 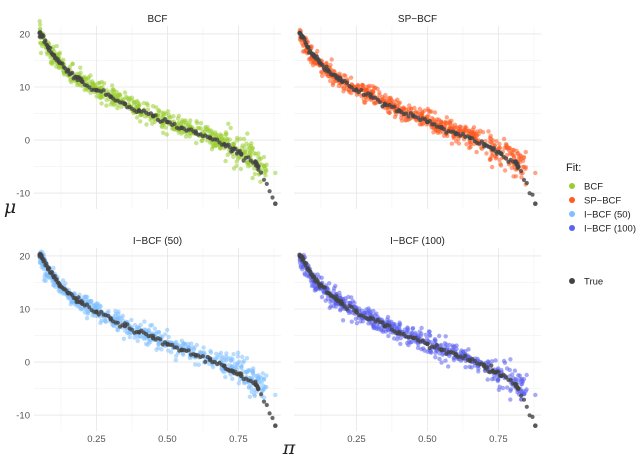 I want to click on facet-title: SP−BCF, so click(x=417, y=19).